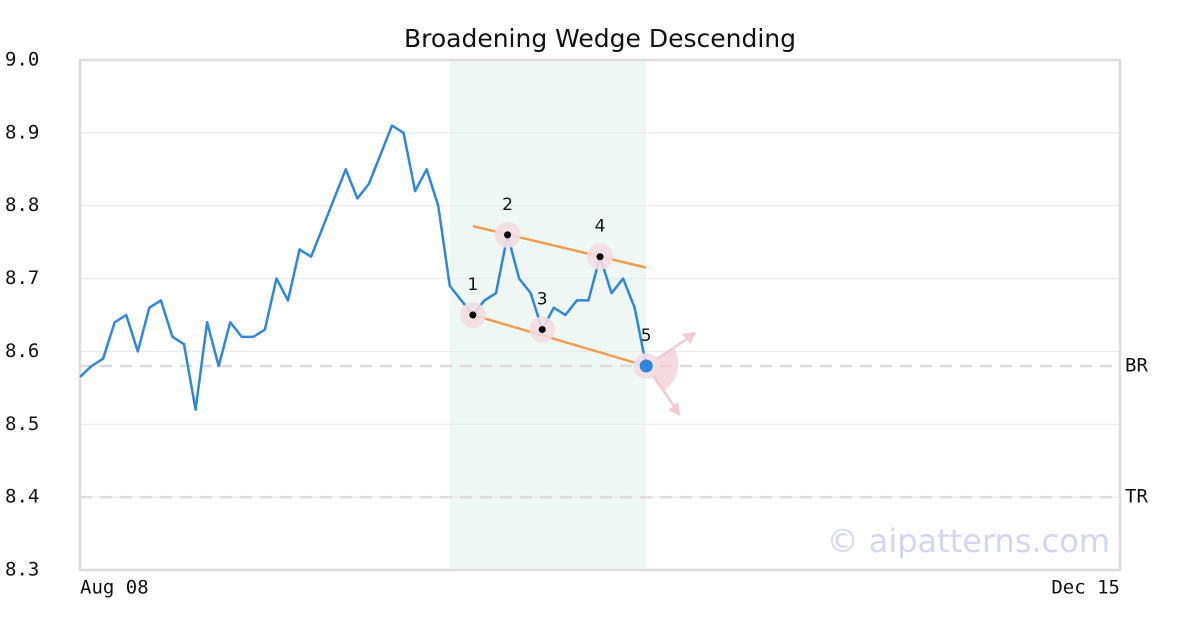 This screenshot has height=630, width=1200. Describe the element at coordinates (22, 205) in the screenshot. I see `y-tick-label: 8.8` at that location.